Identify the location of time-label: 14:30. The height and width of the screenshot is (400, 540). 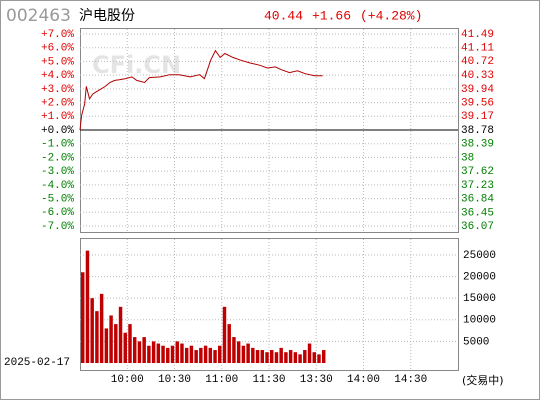
(410, 380).